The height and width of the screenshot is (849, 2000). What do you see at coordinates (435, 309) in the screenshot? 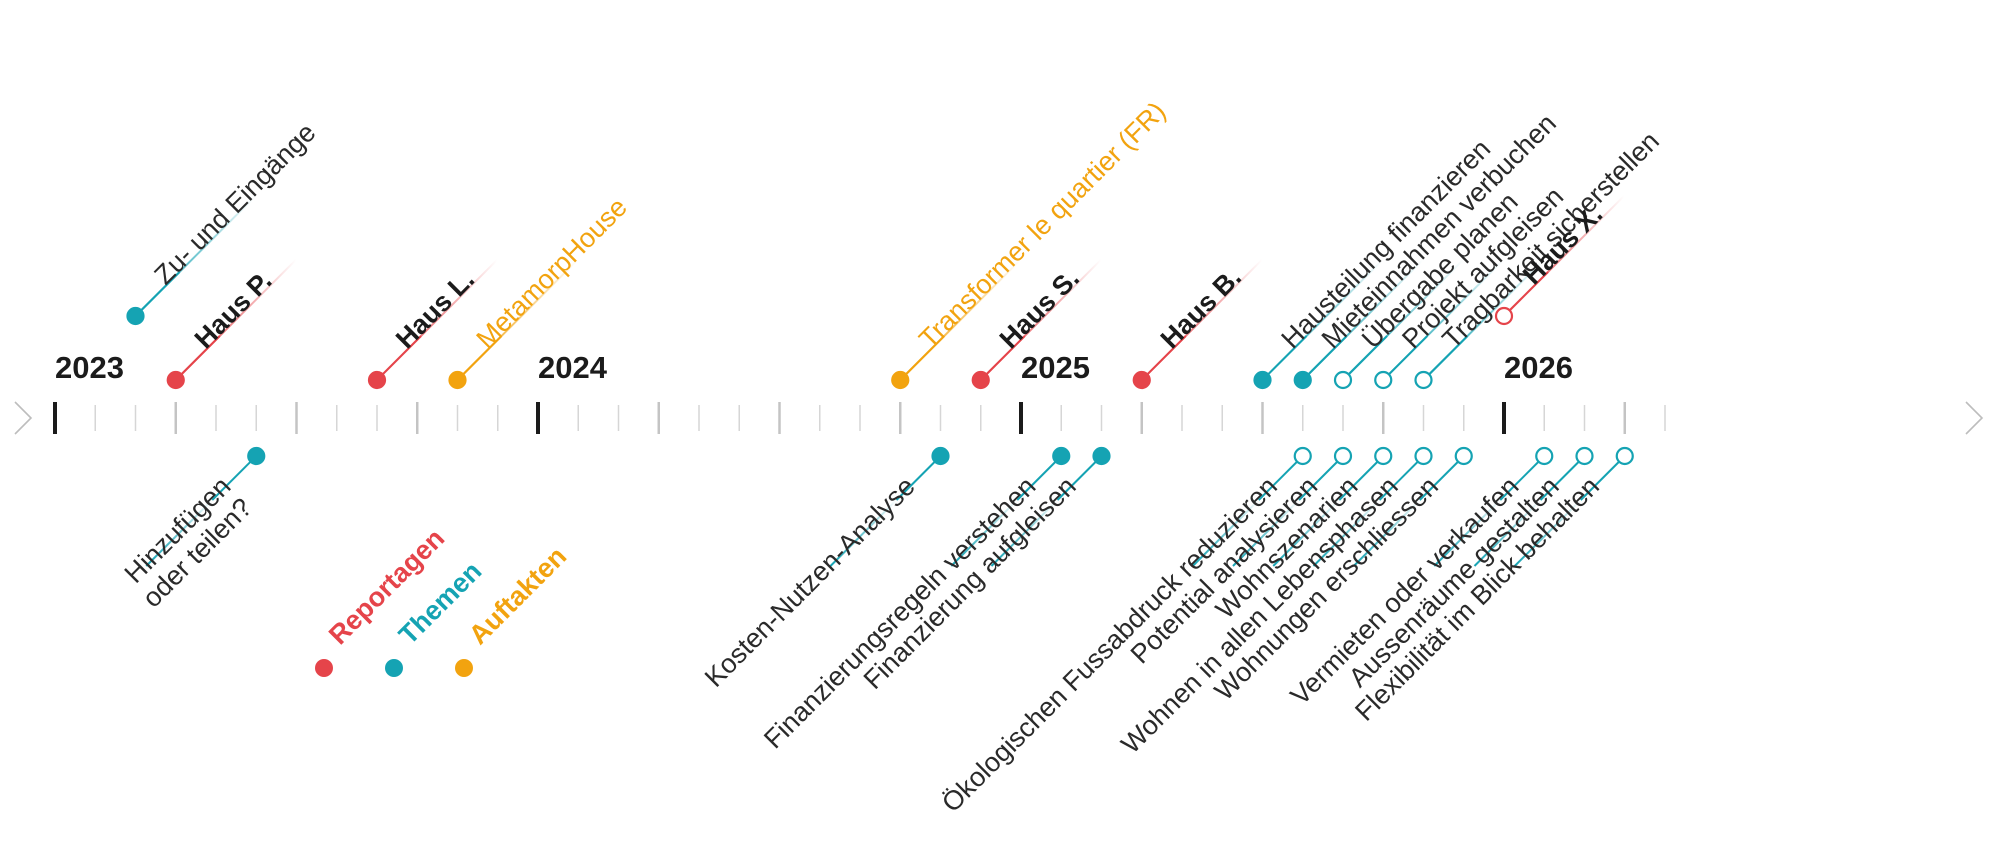
I see `event-label: Haus L.` at bounding box center [435, 309].